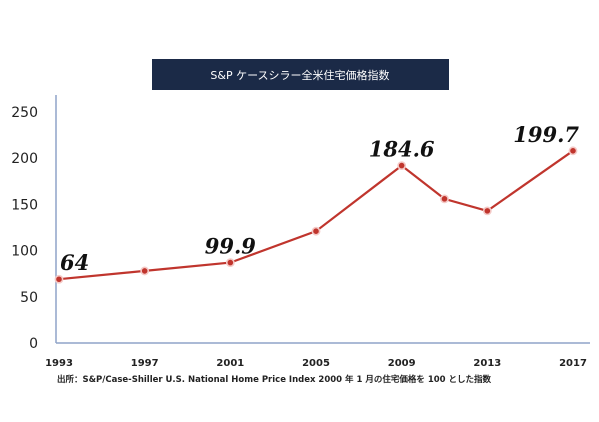 The image size is (599, 422). I want to click on data-label: 64, so click(74, 262).